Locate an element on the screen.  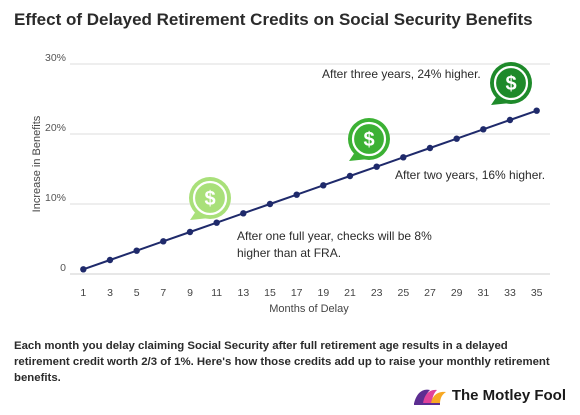
annotation-text: After three years, 24% higher. is located at coordinates (401, 74).